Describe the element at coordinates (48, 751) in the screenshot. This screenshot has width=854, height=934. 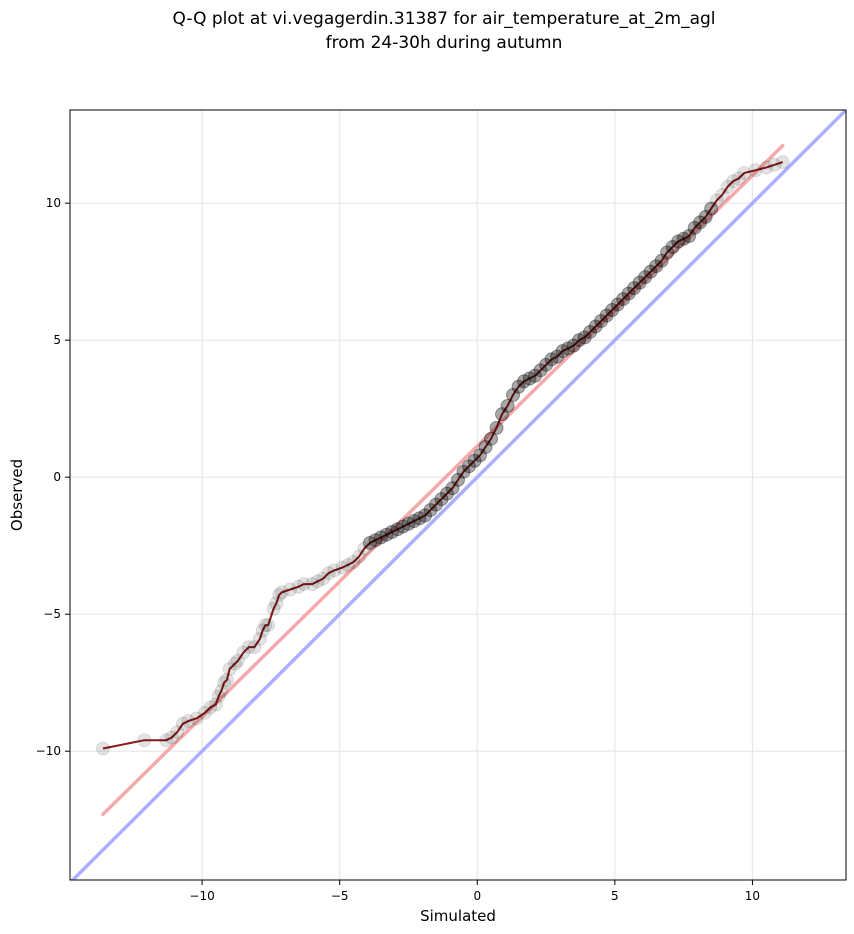
I see `y-tick-label-0: −10` at that location.